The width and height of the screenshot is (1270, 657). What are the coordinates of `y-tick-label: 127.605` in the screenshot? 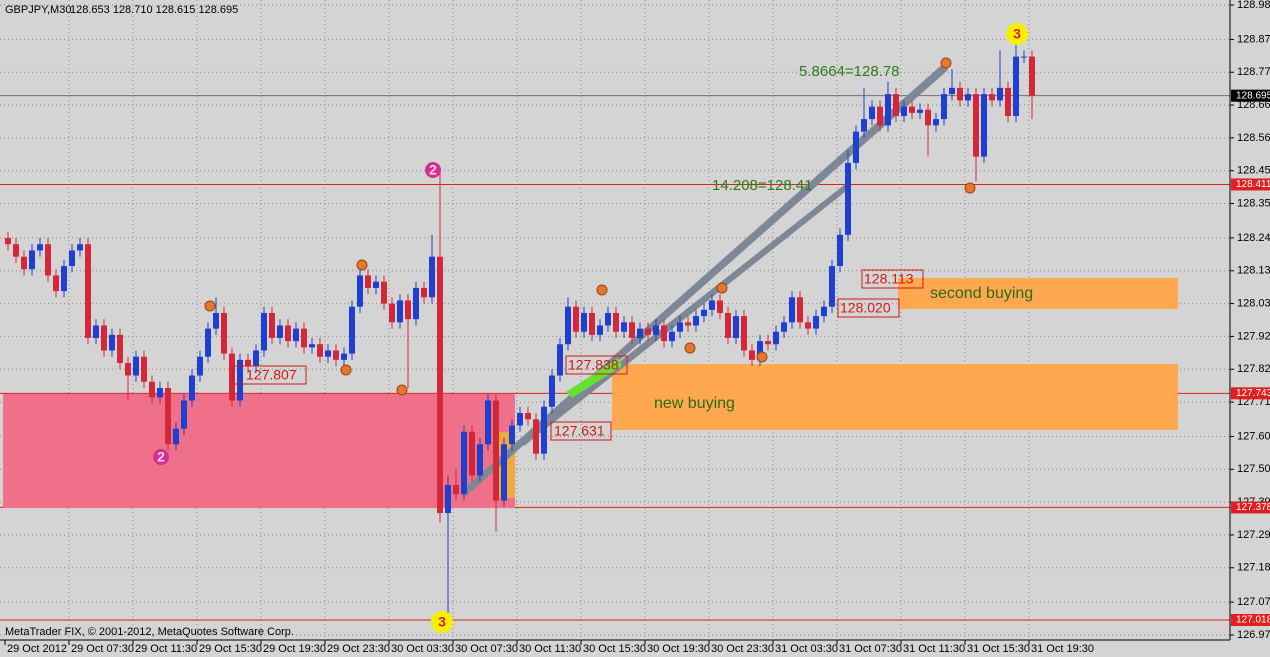 It's located at (1253, 436).